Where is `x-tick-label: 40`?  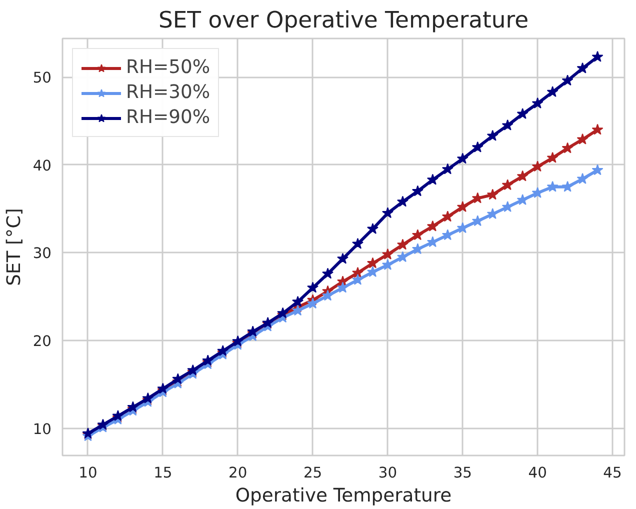 x-tick-label: 40 is located at coordinates (537, 473).